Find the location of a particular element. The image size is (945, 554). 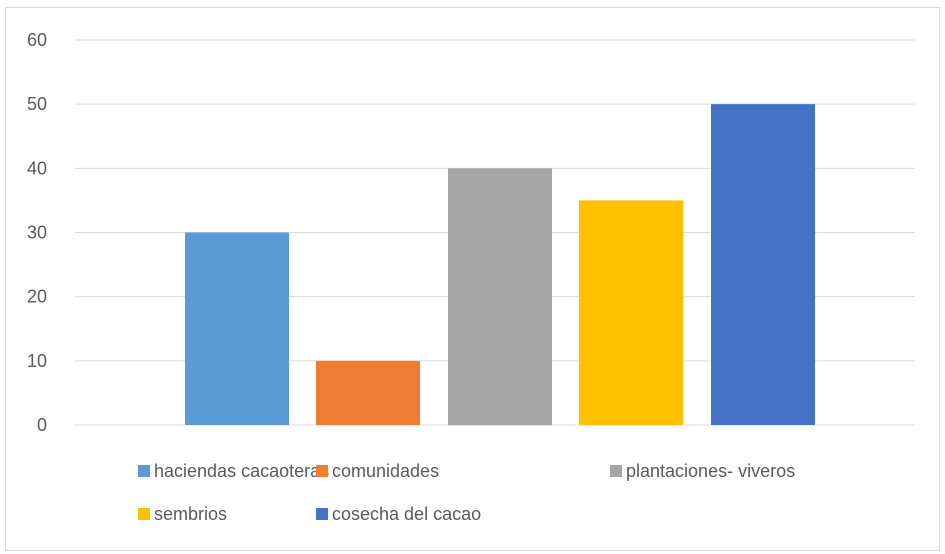

y-tick-label: 50 is located at coordinates (37, 104).